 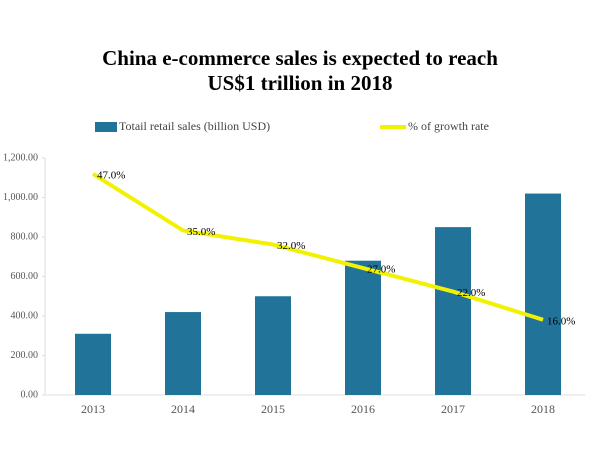 I want to click on x-tick-label: 2017, so click(x=453, y=409).